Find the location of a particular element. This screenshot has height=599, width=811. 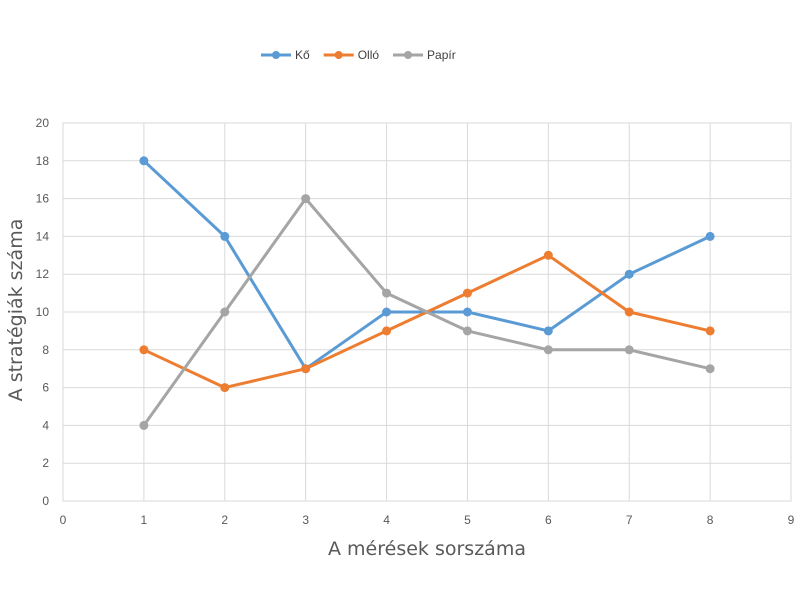

y-tick-label: 0 is located at coordinates (45, 501).